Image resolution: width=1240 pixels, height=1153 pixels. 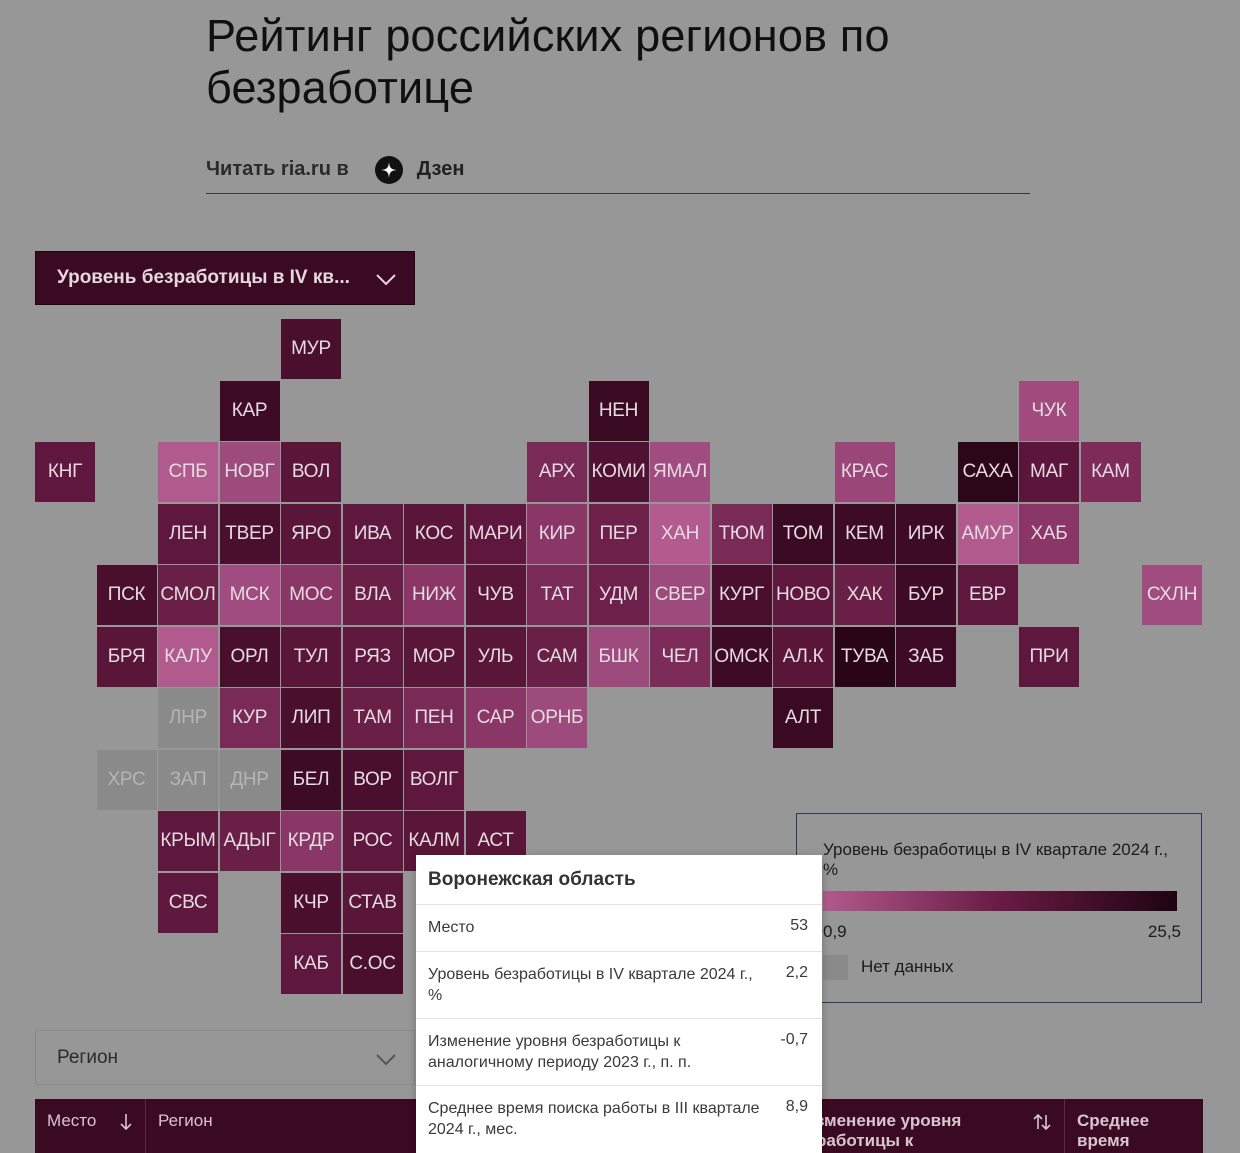 What do you see at coordinates (372, 656) in the screenshot?
I see `region-tile: РЯЗ` at bounding box center [372, 656].